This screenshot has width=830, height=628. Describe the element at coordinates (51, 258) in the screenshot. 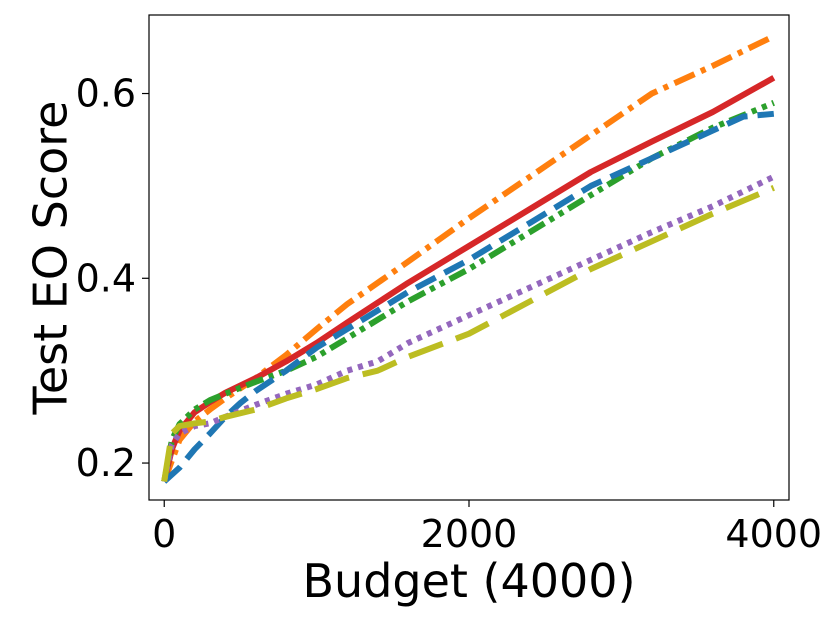

I see `y-axis-label: Test EO Score` at that location.